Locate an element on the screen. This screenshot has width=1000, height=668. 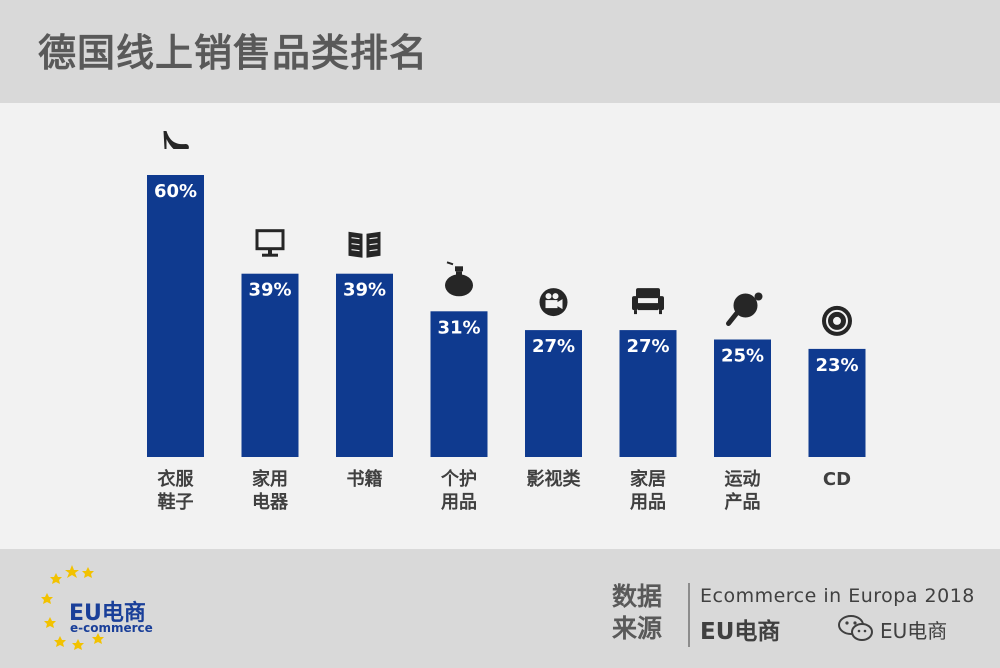
cd-disc-icon is located at coordinates (837, 320).